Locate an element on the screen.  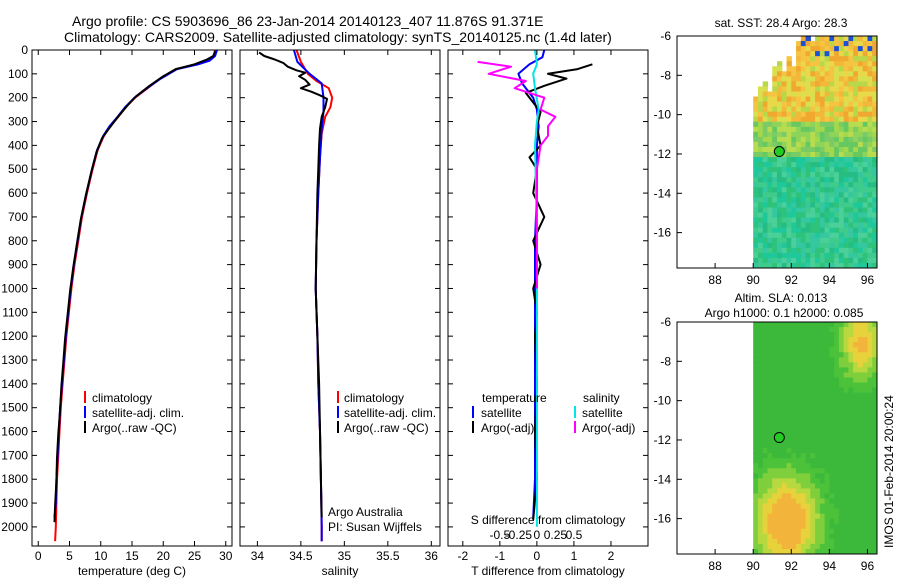
legend-header-temperature: temperature is located at coordinates (514, 398).